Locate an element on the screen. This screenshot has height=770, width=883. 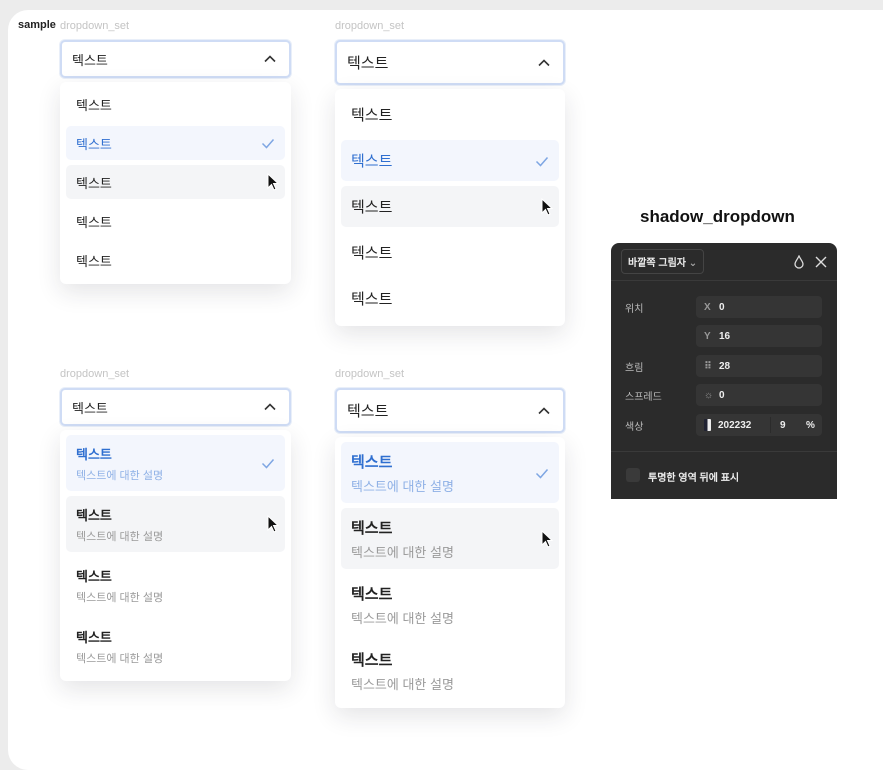
blur-input: ⠿ 28 is located at coordinates (759, 366).